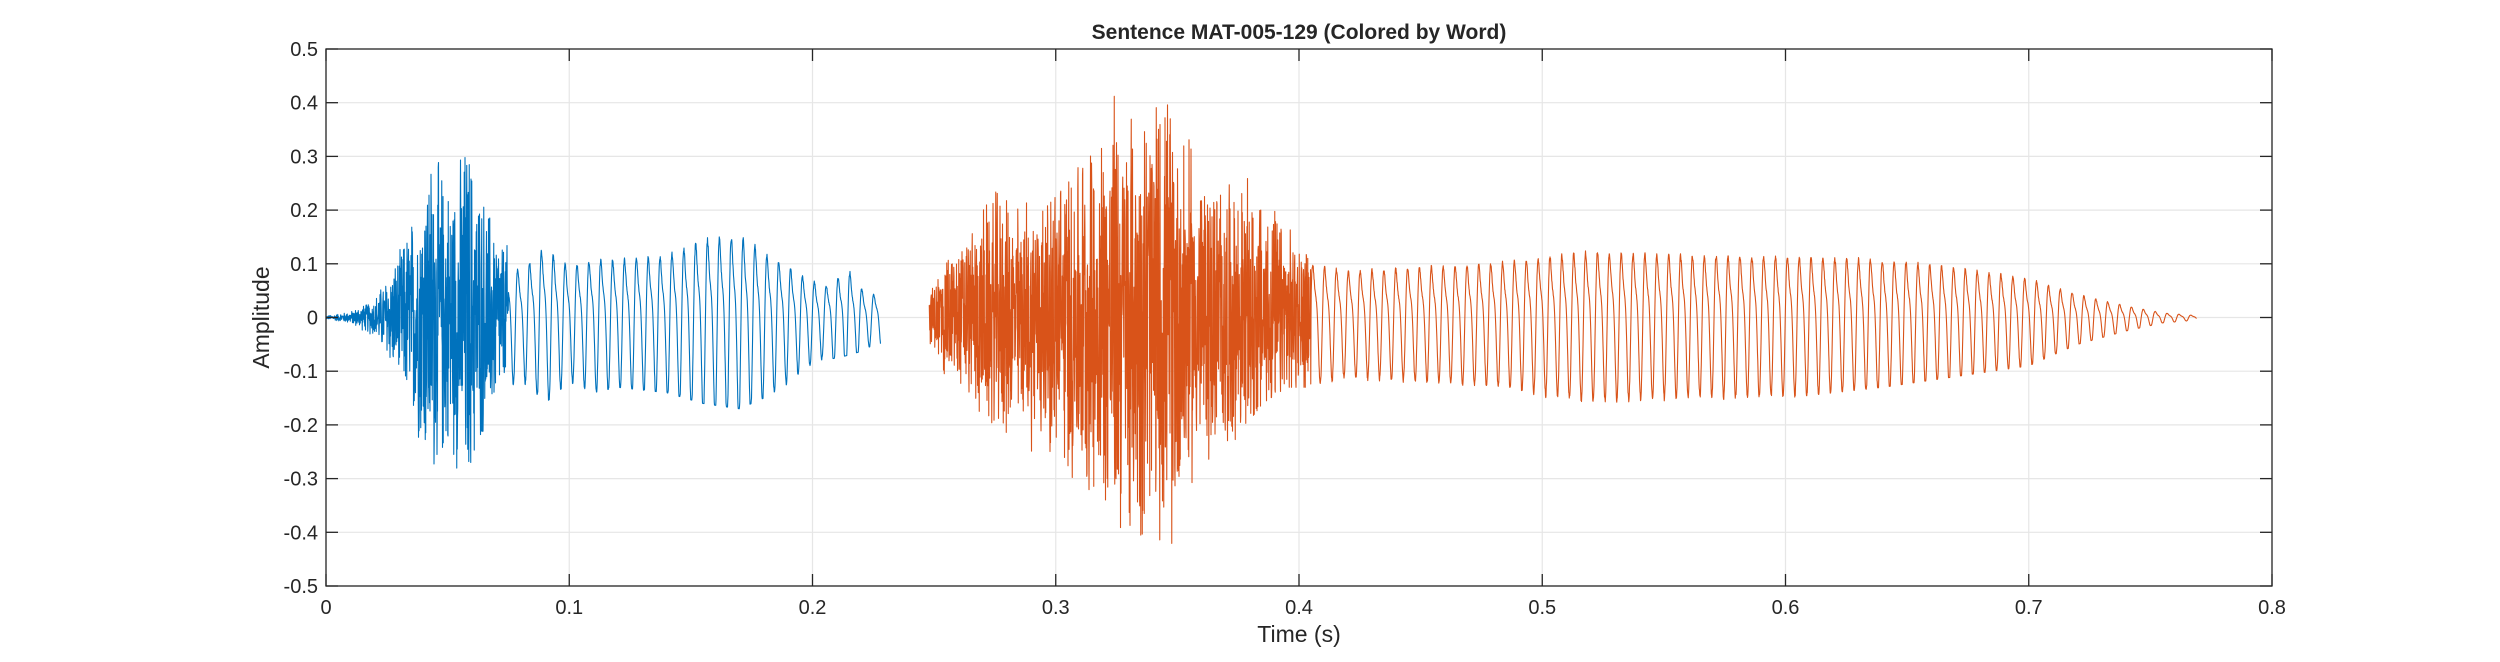 Image resolution: width=2500 pixels, height=662 pixels. Describe the element at coordinates (569, 608) in the screenshot. I see `x-tick-label: 0.1` at that location.